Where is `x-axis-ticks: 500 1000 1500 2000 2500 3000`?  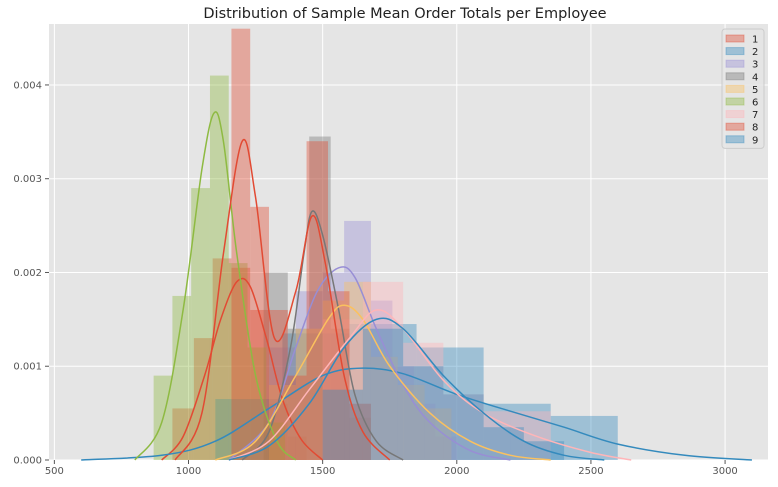
x-axis-ticks: 500 1000 1500 2000 2500 3000 is located at coordinates (391, 468).